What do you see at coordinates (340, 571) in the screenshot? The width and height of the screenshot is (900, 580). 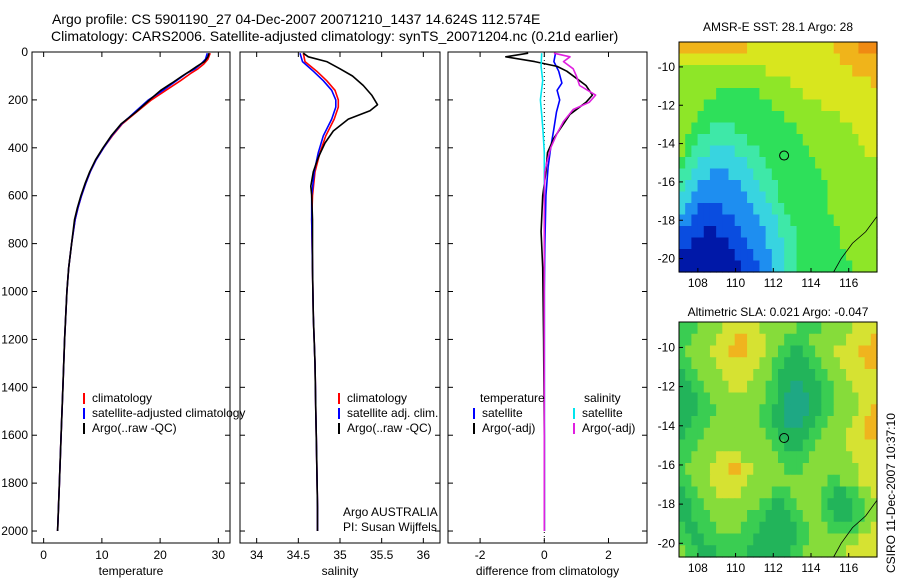 I see `salinity-xlabel: salinity` at bounding box center [340, 571].